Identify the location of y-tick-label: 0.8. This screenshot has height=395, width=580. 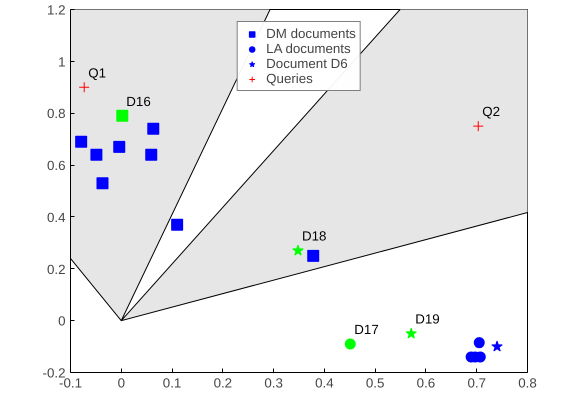
(56, 114).